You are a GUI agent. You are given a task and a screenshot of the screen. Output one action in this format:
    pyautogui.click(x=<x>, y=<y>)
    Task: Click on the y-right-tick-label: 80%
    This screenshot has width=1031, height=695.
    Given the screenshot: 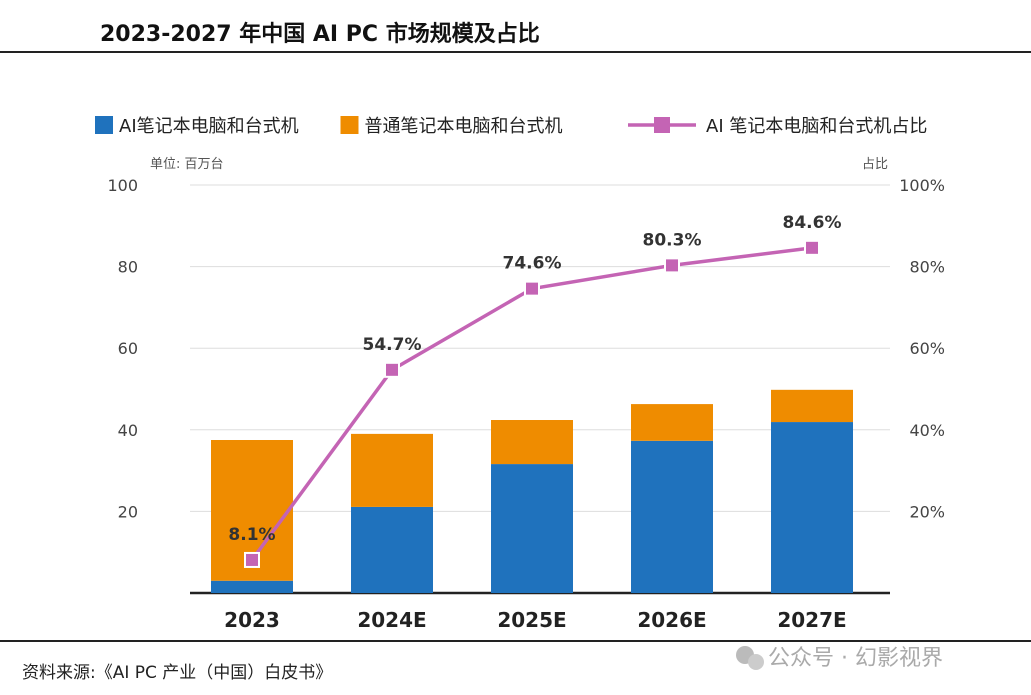 What is the action you would take?
    pyautogui.click(x=927, y=267)
    